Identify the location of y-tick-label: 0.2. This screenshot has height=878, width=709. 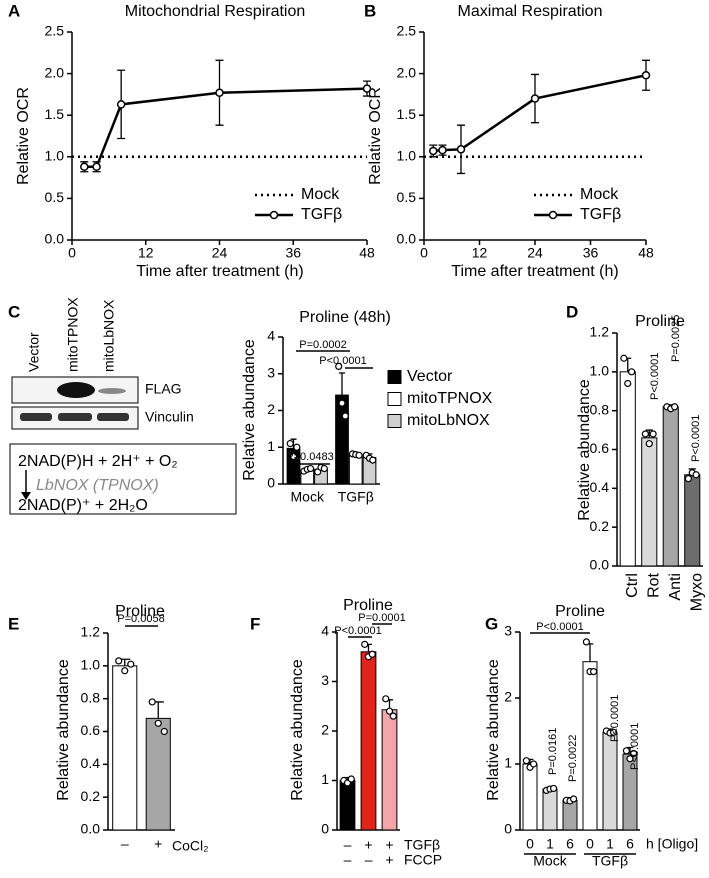
(91, 796).